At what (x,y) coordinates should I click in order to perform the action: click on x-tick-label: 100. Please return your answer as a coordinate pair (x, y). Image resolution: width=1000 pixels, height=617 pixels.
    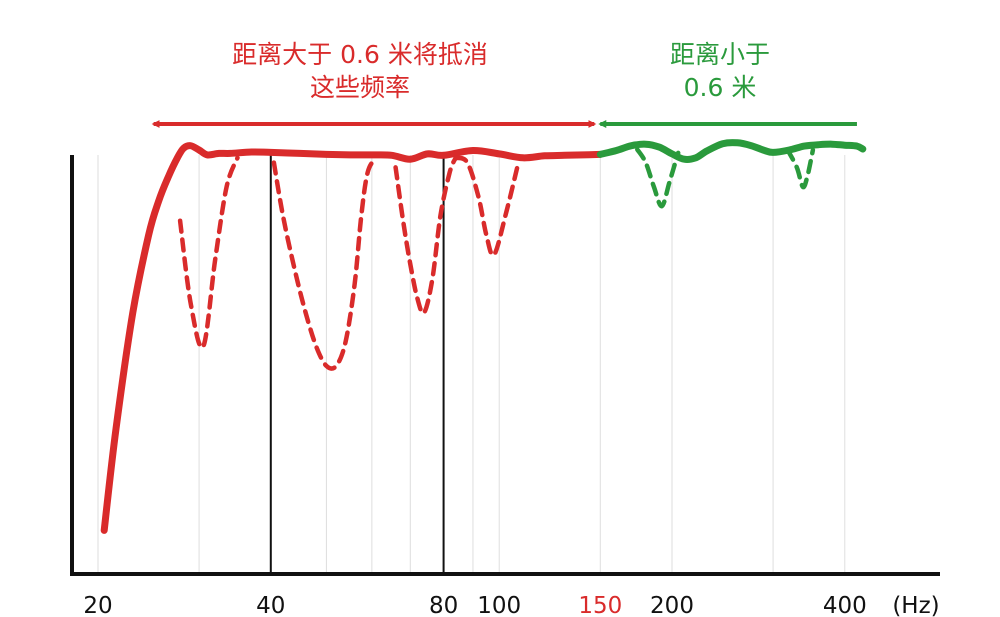
    Looking at the image, I should click on (499, 605).